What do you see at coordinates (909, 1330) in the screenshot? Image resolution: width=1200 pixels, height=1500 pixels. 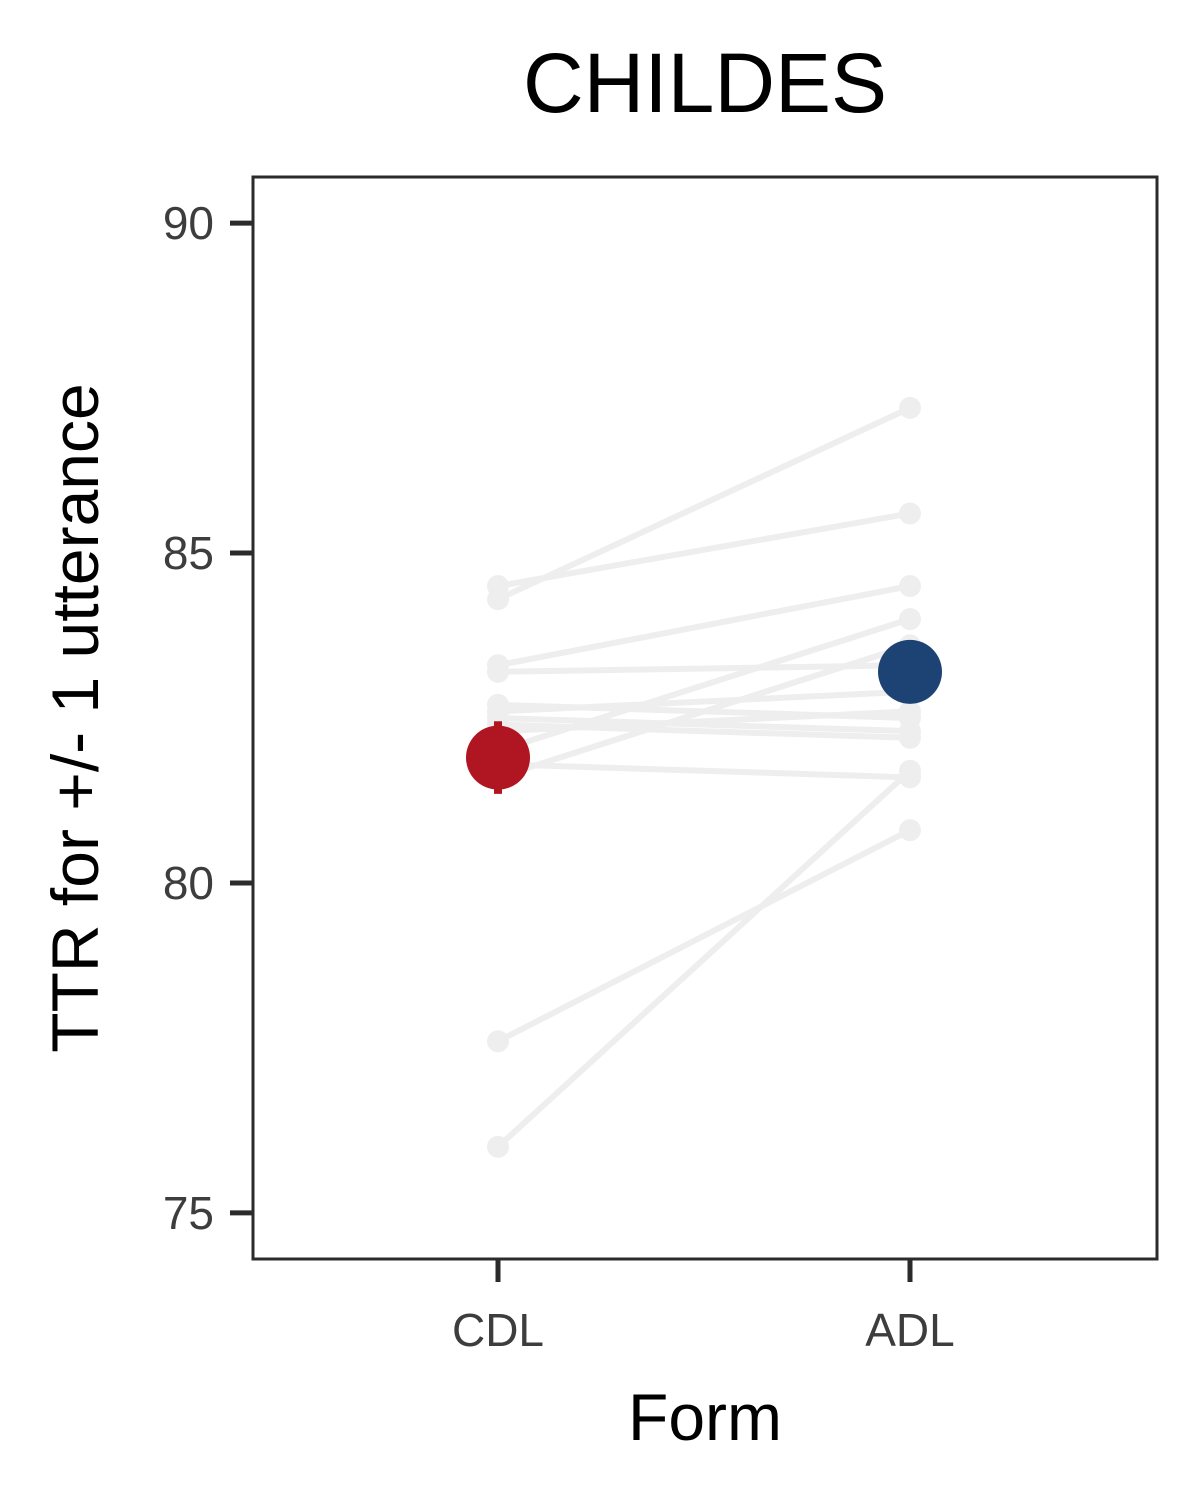 I see `x-tick-label: ADL` at bounding box center [909, 1330].